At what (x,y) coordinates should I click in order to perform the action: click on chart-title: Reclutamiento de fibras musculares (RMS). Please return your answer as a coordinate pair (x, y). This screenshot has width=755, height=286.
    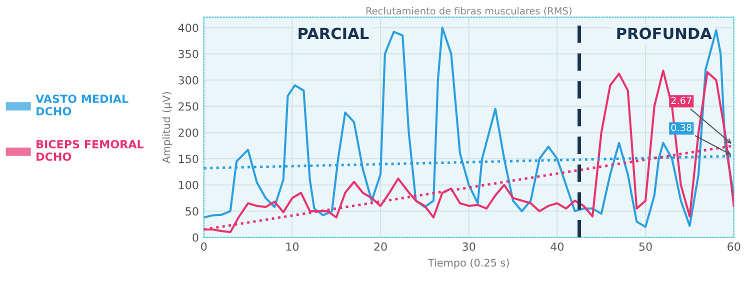
    Looking at the image, I should click on (469, 11).